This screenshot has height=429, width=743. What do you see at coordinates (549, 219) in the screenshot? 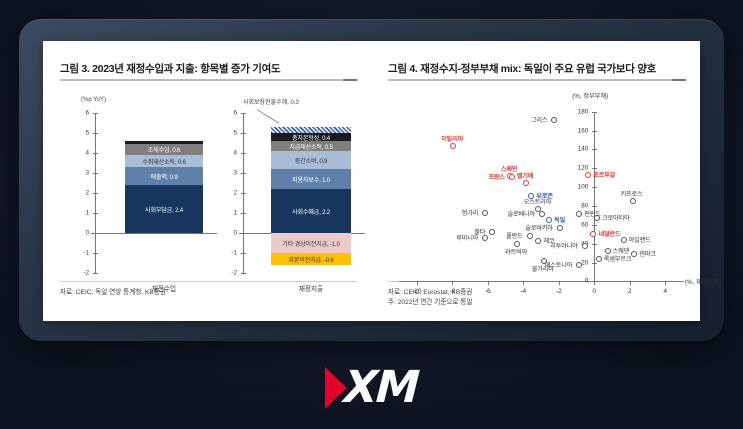
I see `scatter-point-독일` at bounding box center [549, 219].